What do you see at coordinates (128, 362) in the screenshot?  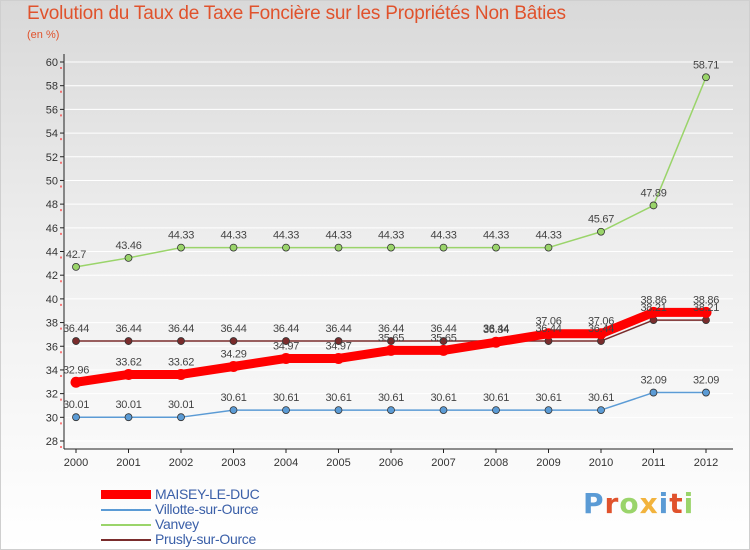 I see `data-label: 33.62` at bounding box center [128, 362].